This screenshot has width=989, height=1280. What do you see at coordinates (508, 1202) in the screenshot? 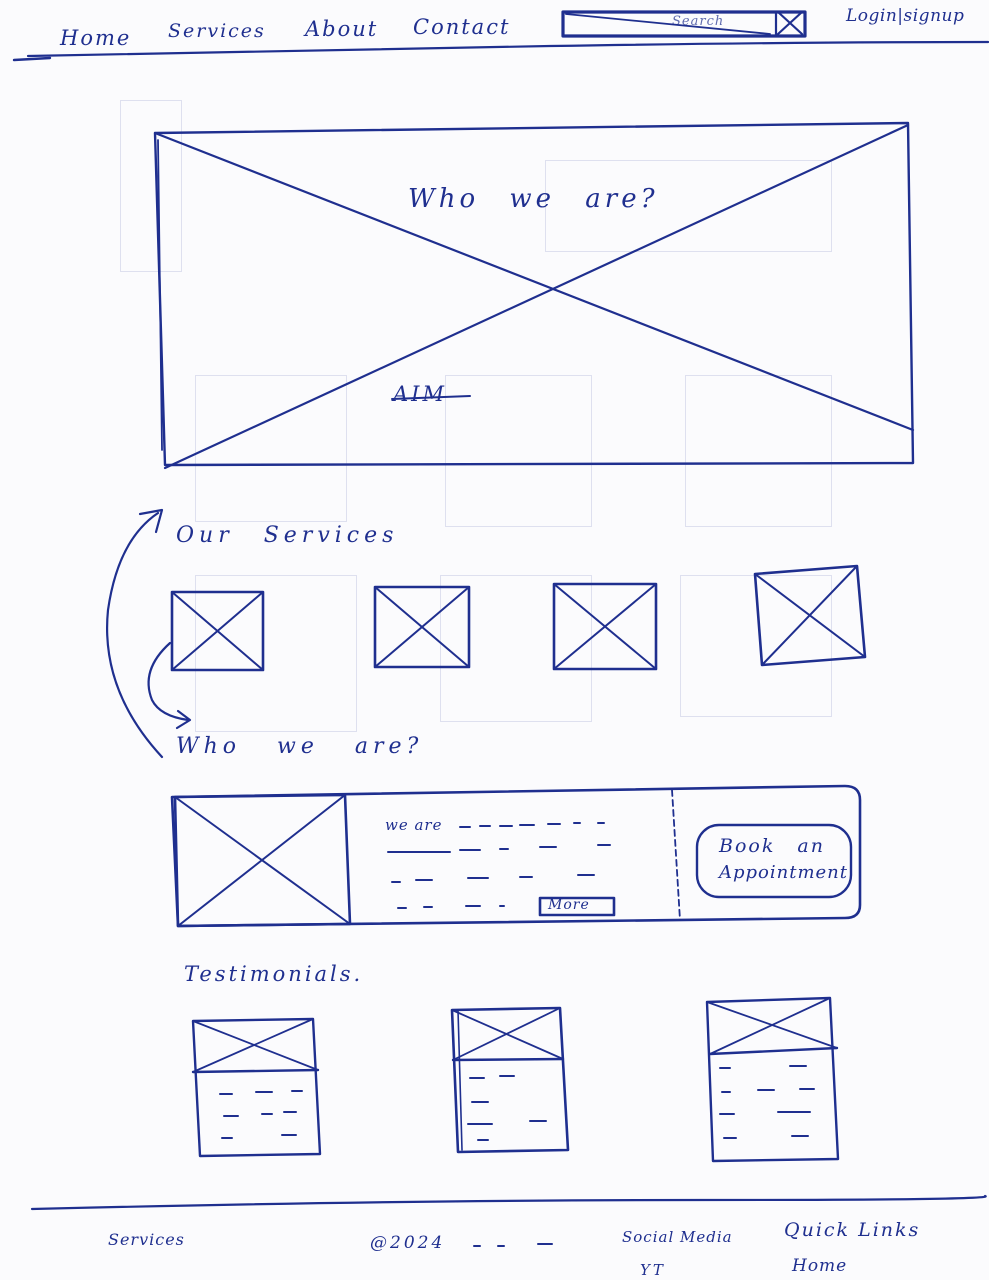
I see `footer-divider` at bounding box center [508, 1202].